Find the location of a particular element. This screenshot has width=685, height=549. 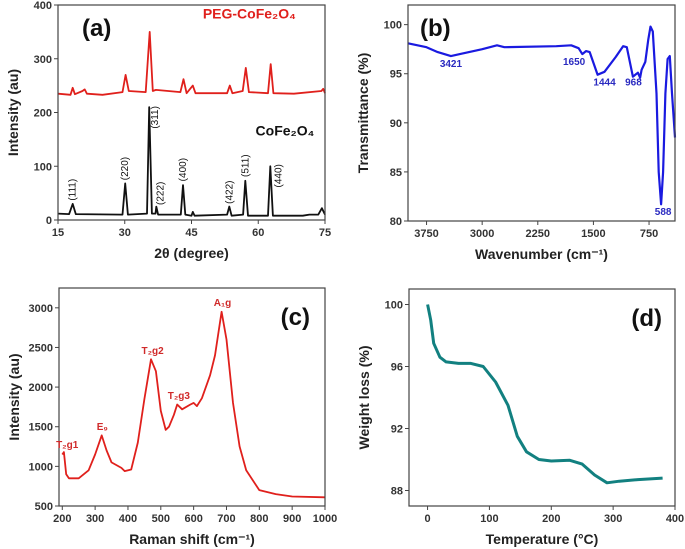

y-axis-label: Weight loss (%) is located at coordinates (364, 398).